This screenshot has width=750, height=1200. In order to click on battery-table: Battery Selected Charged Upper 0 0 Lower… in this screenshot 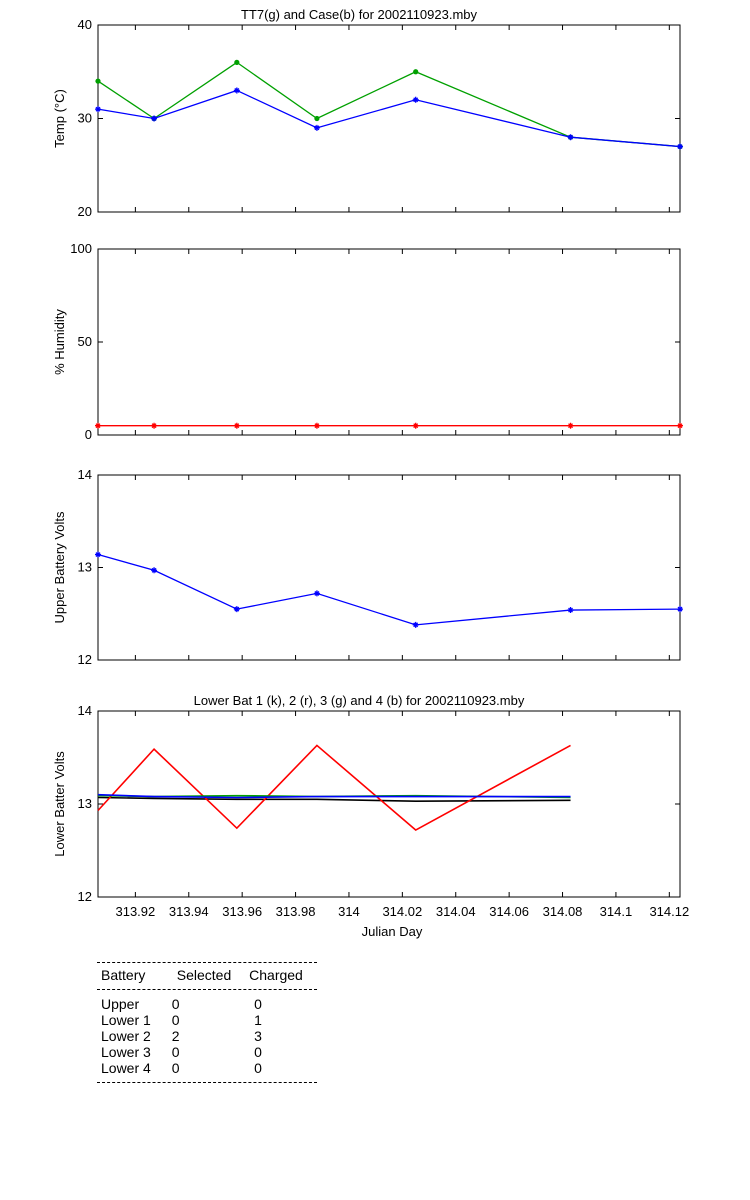, I will do `click(207, 1022)`.